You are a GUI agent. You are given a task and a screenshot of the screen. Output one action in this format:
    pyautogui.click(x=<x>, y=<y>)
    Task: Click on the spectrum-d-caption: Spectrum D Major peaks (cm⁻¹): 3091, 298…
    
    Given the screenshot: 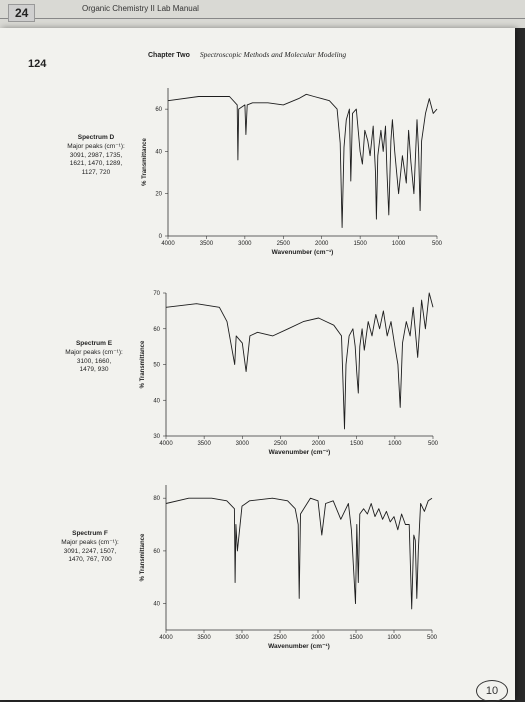 What is the action you would take?
    pyautogui.click(x=96, y=156)
    